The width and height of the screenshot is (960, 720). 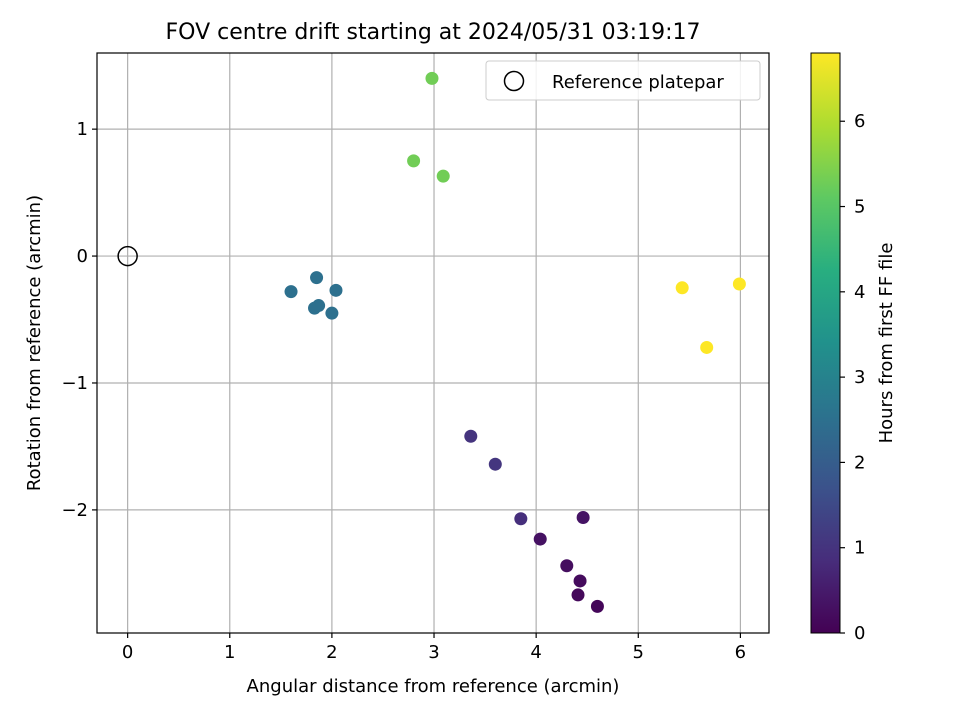 What do you see at coordinates (34, 343) in the screenshot?
I see `y-axis-label: Rotation from reference (arcmin)` at bounding box center [34, 343].